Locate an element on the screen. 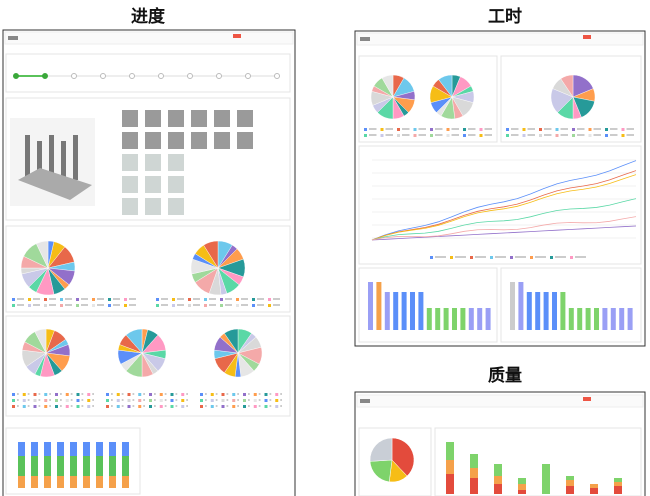  logo is located at coordinates (13, 38).